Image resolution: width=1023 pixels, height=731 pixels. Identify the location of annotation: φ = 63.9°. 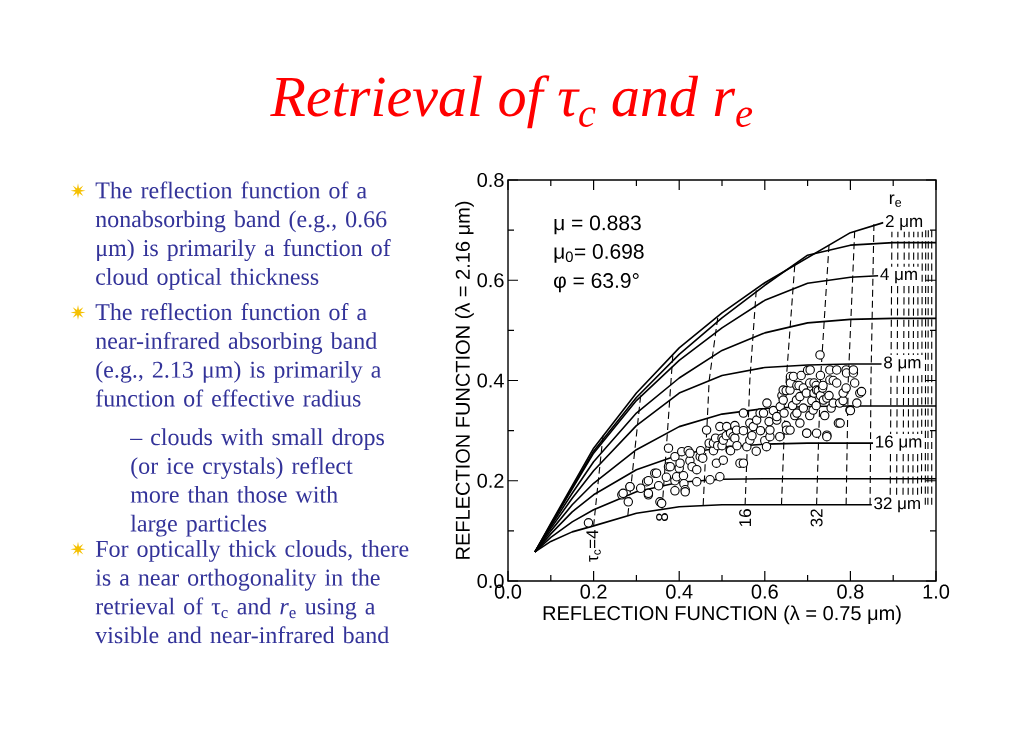
(596, 283).